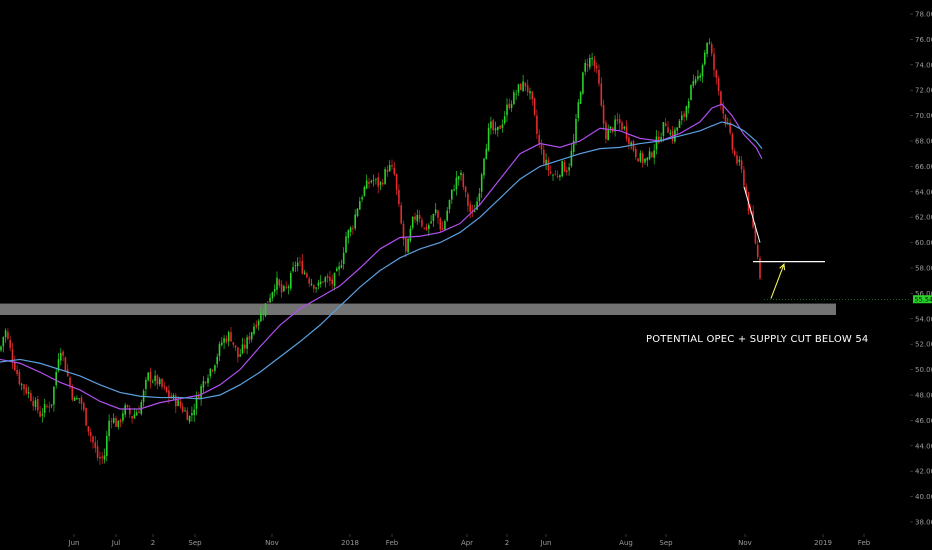 The width and height of the screenshot is (932, 550). Describe the element at coordinates (923, 40) in the screenshot. I see `y-tick-label: 76.00` at that location.